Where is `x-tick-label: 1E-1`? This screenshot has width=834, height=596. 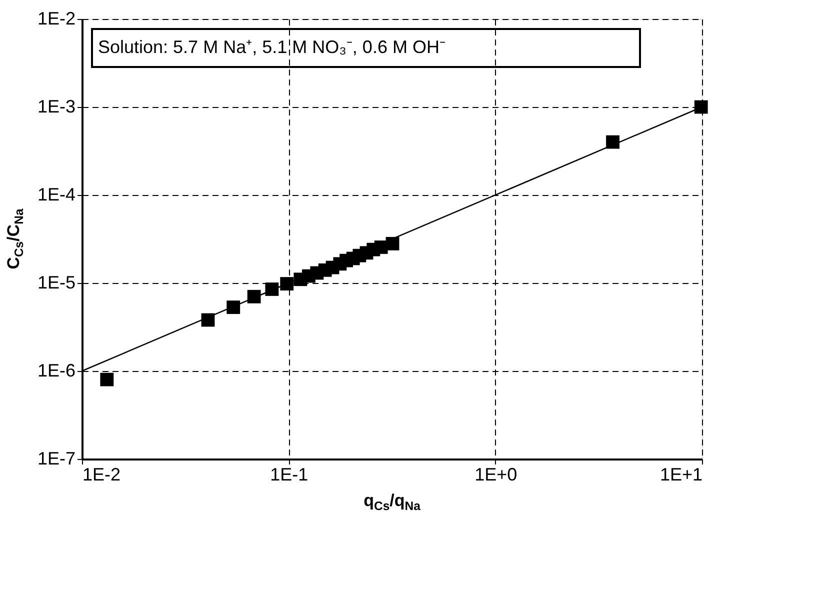 x-tick-label: 1E-1 is located at coordinates (289, 474).